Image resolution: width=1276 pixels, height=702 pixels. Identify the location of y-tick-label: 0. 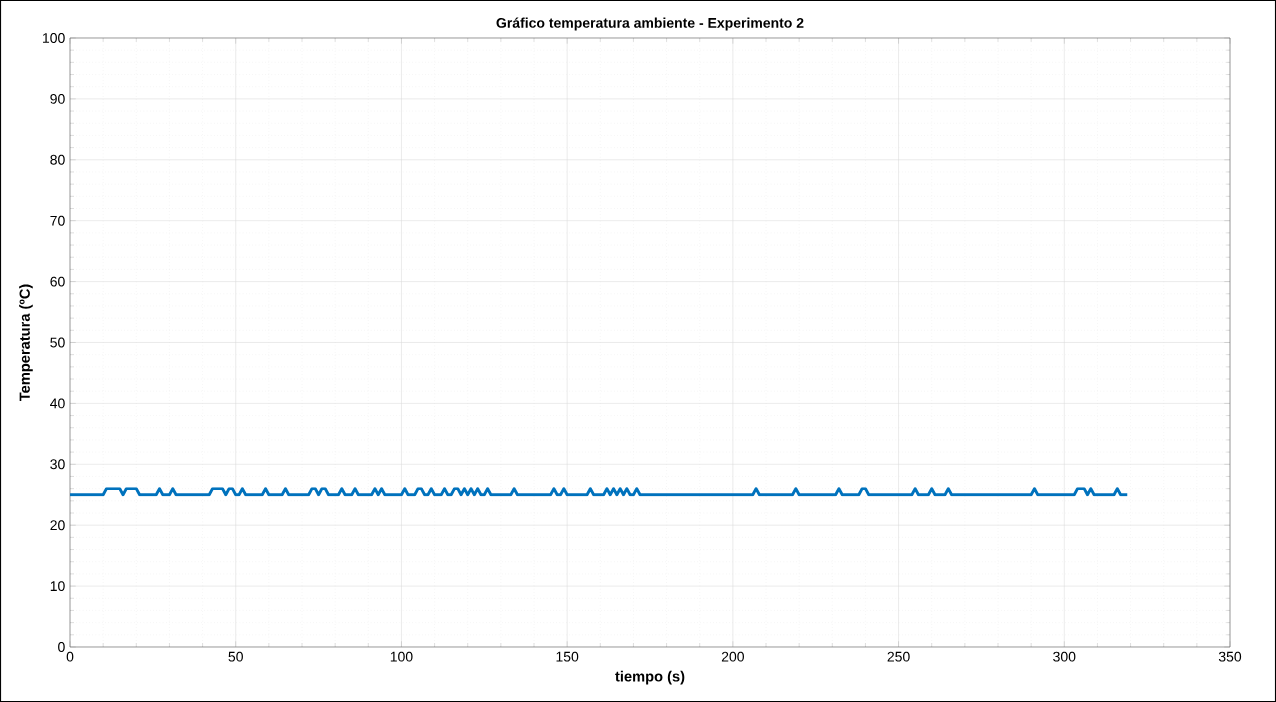
(61, 647).